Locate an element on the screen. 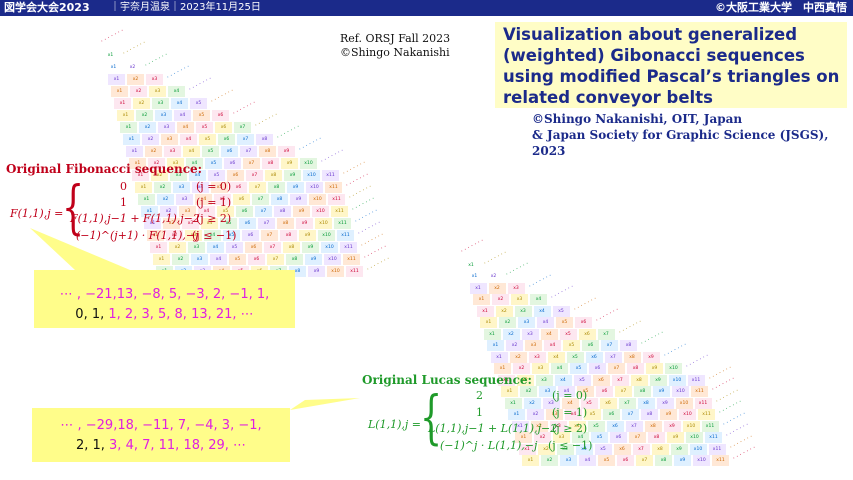 The height and width of the screenshot is (480, 853). lucas-heading: Original Lucas sequence: is located at coordinates (447, 380).